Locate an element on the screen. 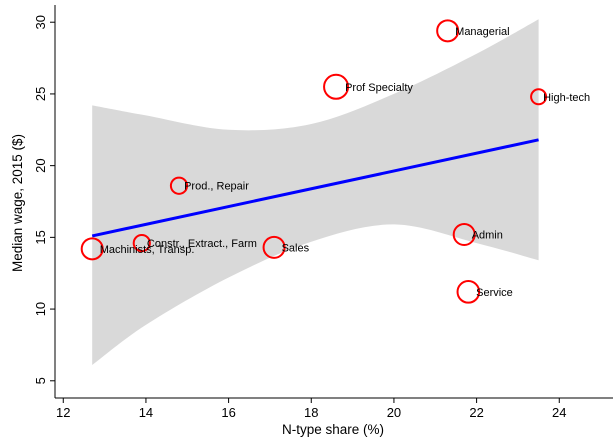 The width and height of the screenshot is (613, 440). point-label: Prof Specialty is located at coordinates (379, 88).